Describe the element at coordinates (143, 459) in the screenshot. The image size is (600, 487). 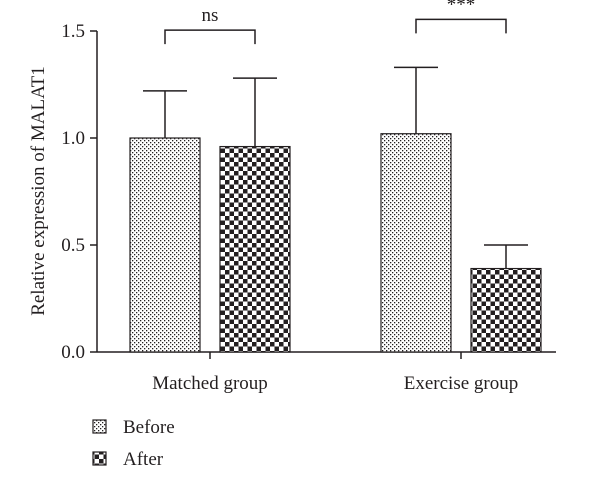
I see `legend-label: After` at that location.